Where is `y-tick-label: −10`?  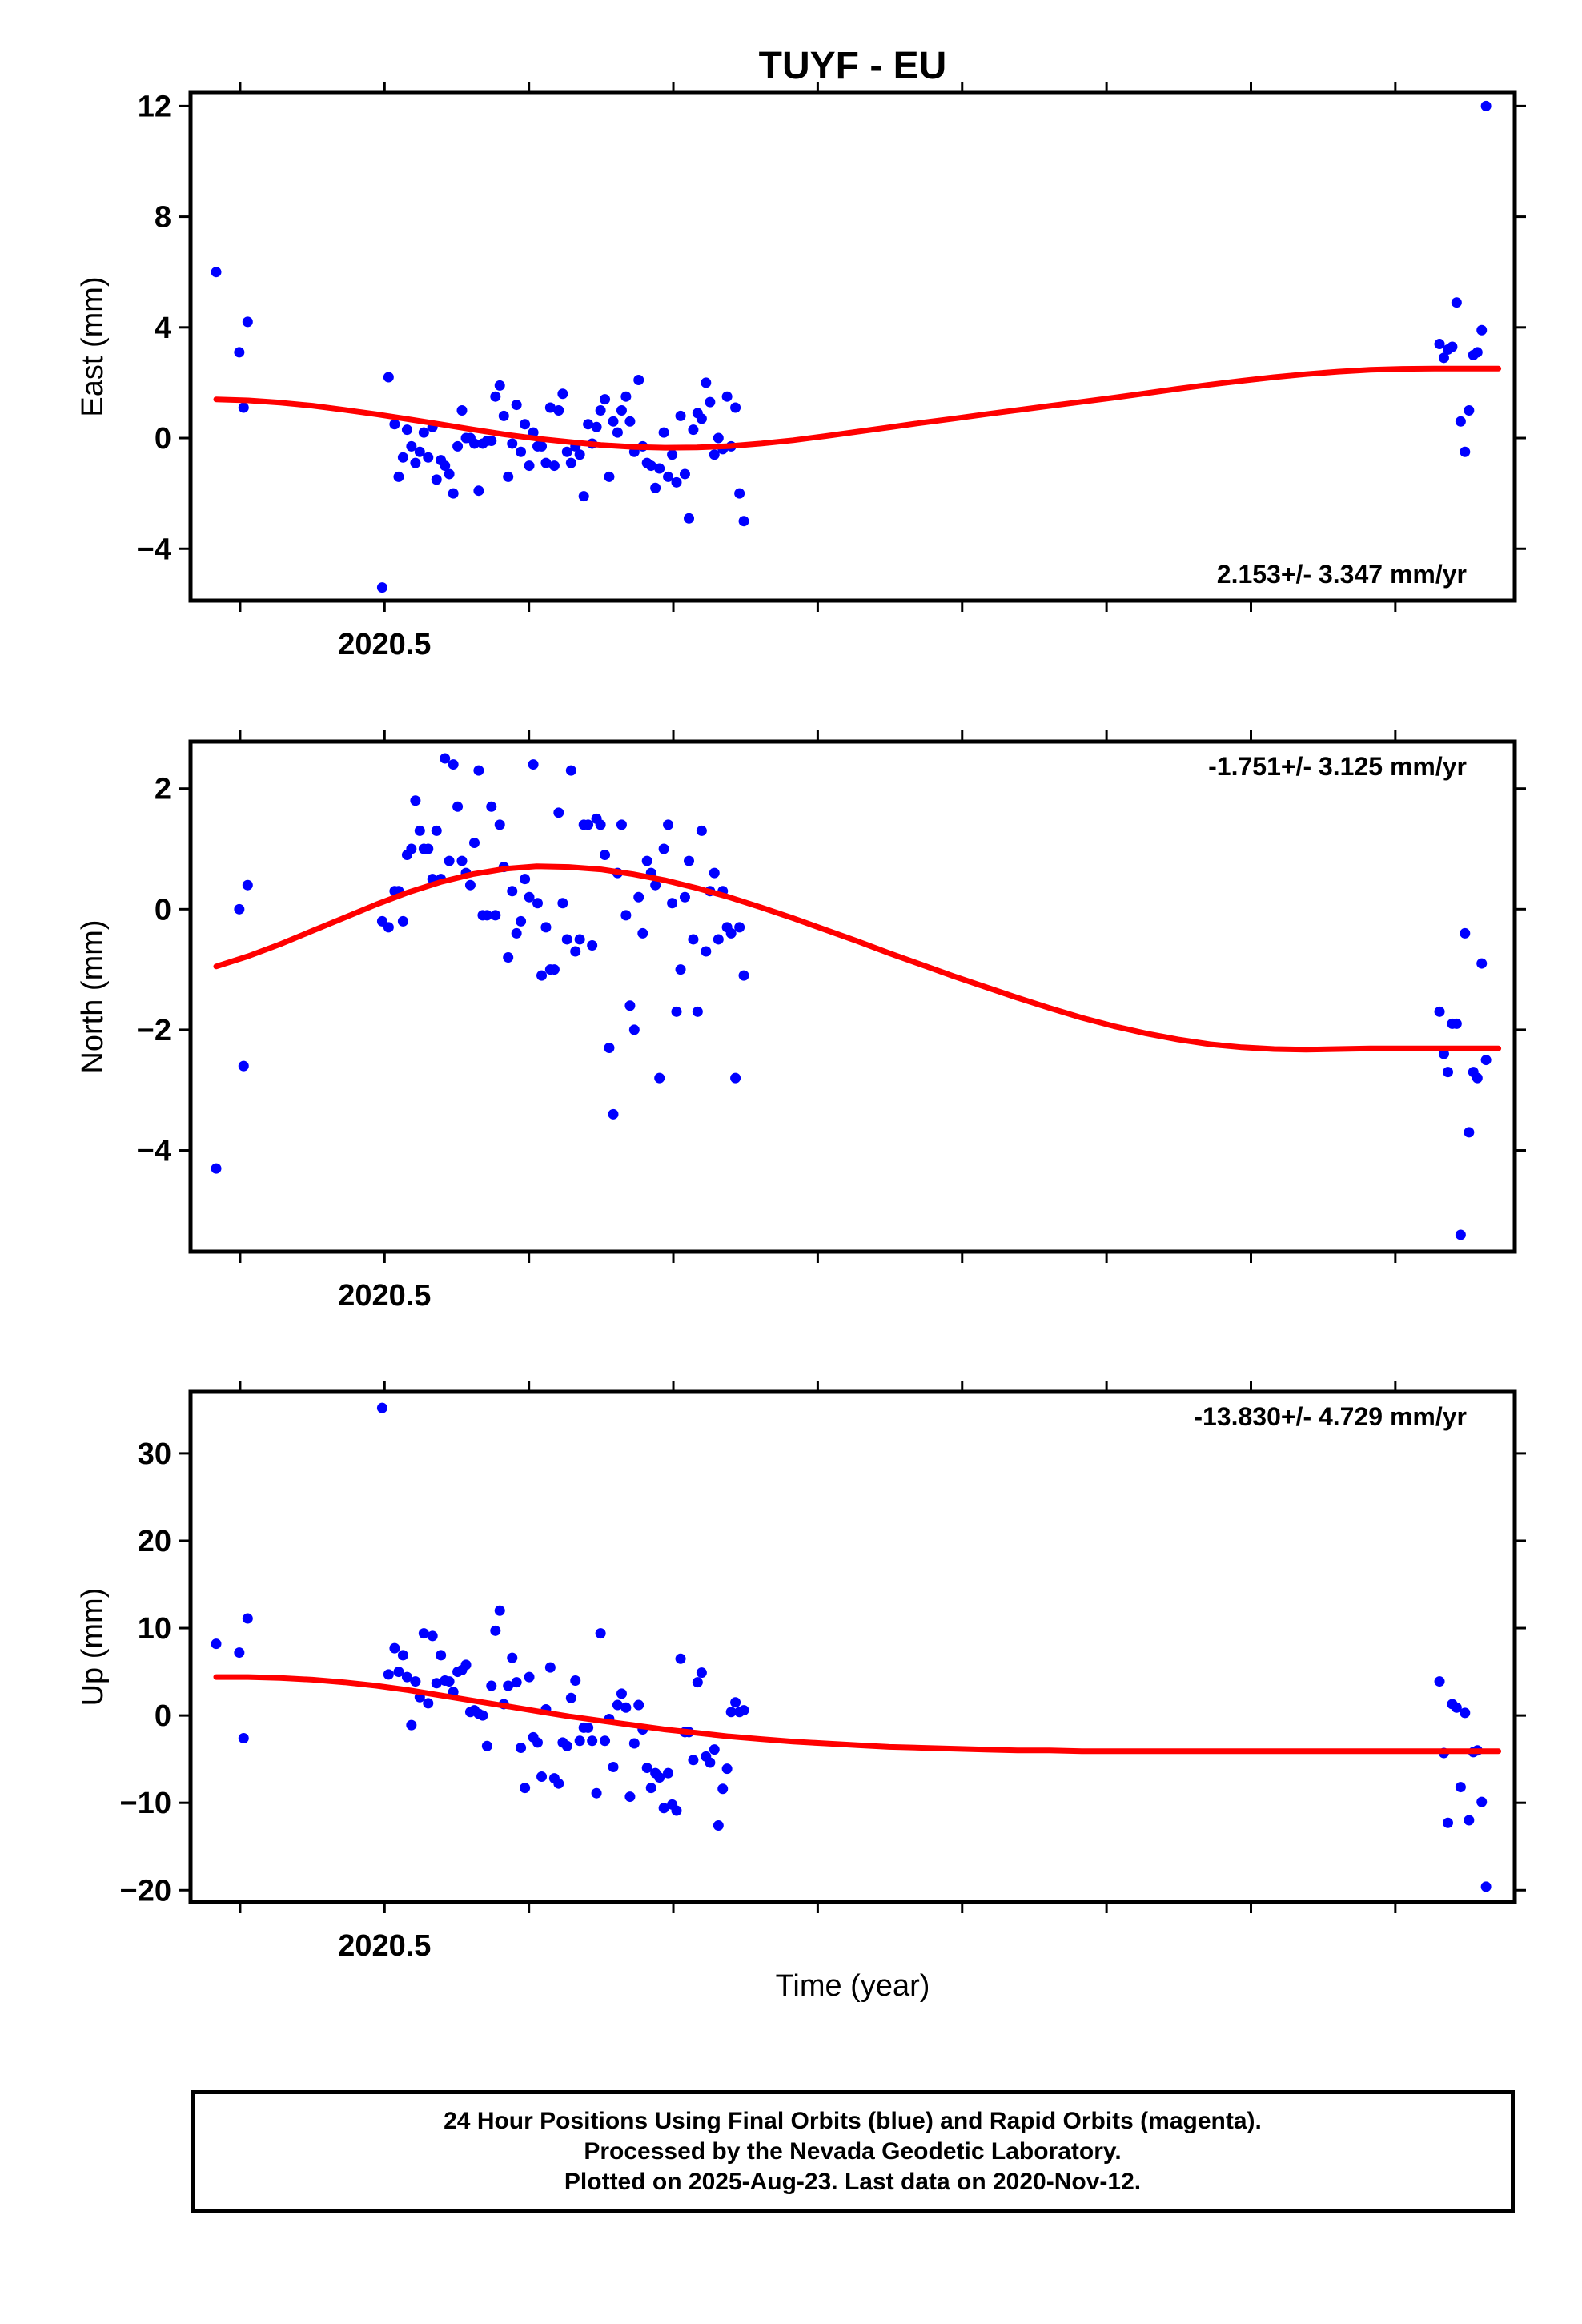 y-tick-label: −10 is located at coordinates (145, 1804).